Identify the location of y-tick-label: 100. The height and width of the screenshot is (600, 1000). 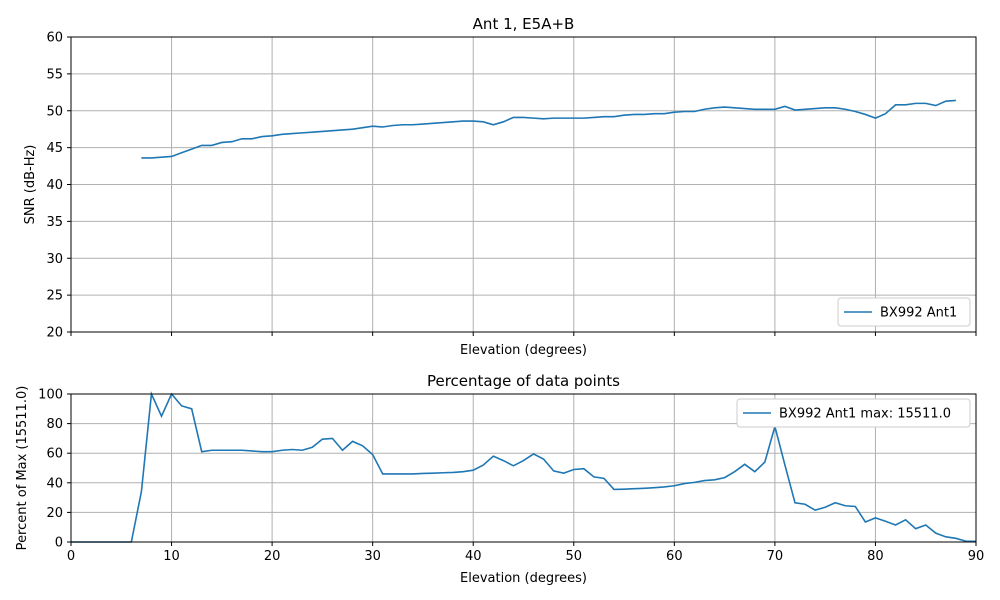
(50, 395).